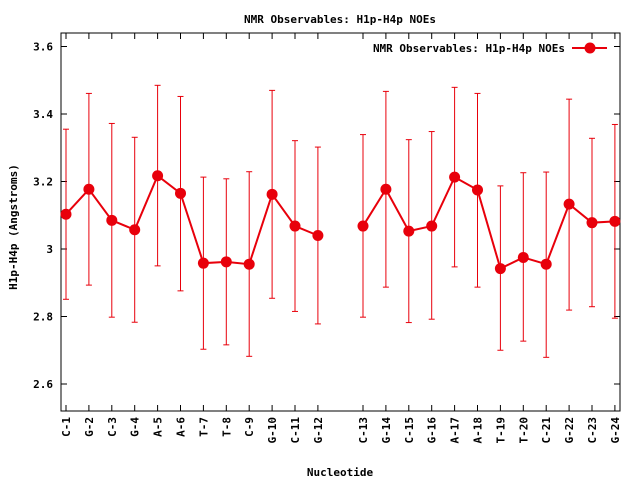 The image size is (640, 480). I want to click on x-tick-label: A-6, so click(181, 427).